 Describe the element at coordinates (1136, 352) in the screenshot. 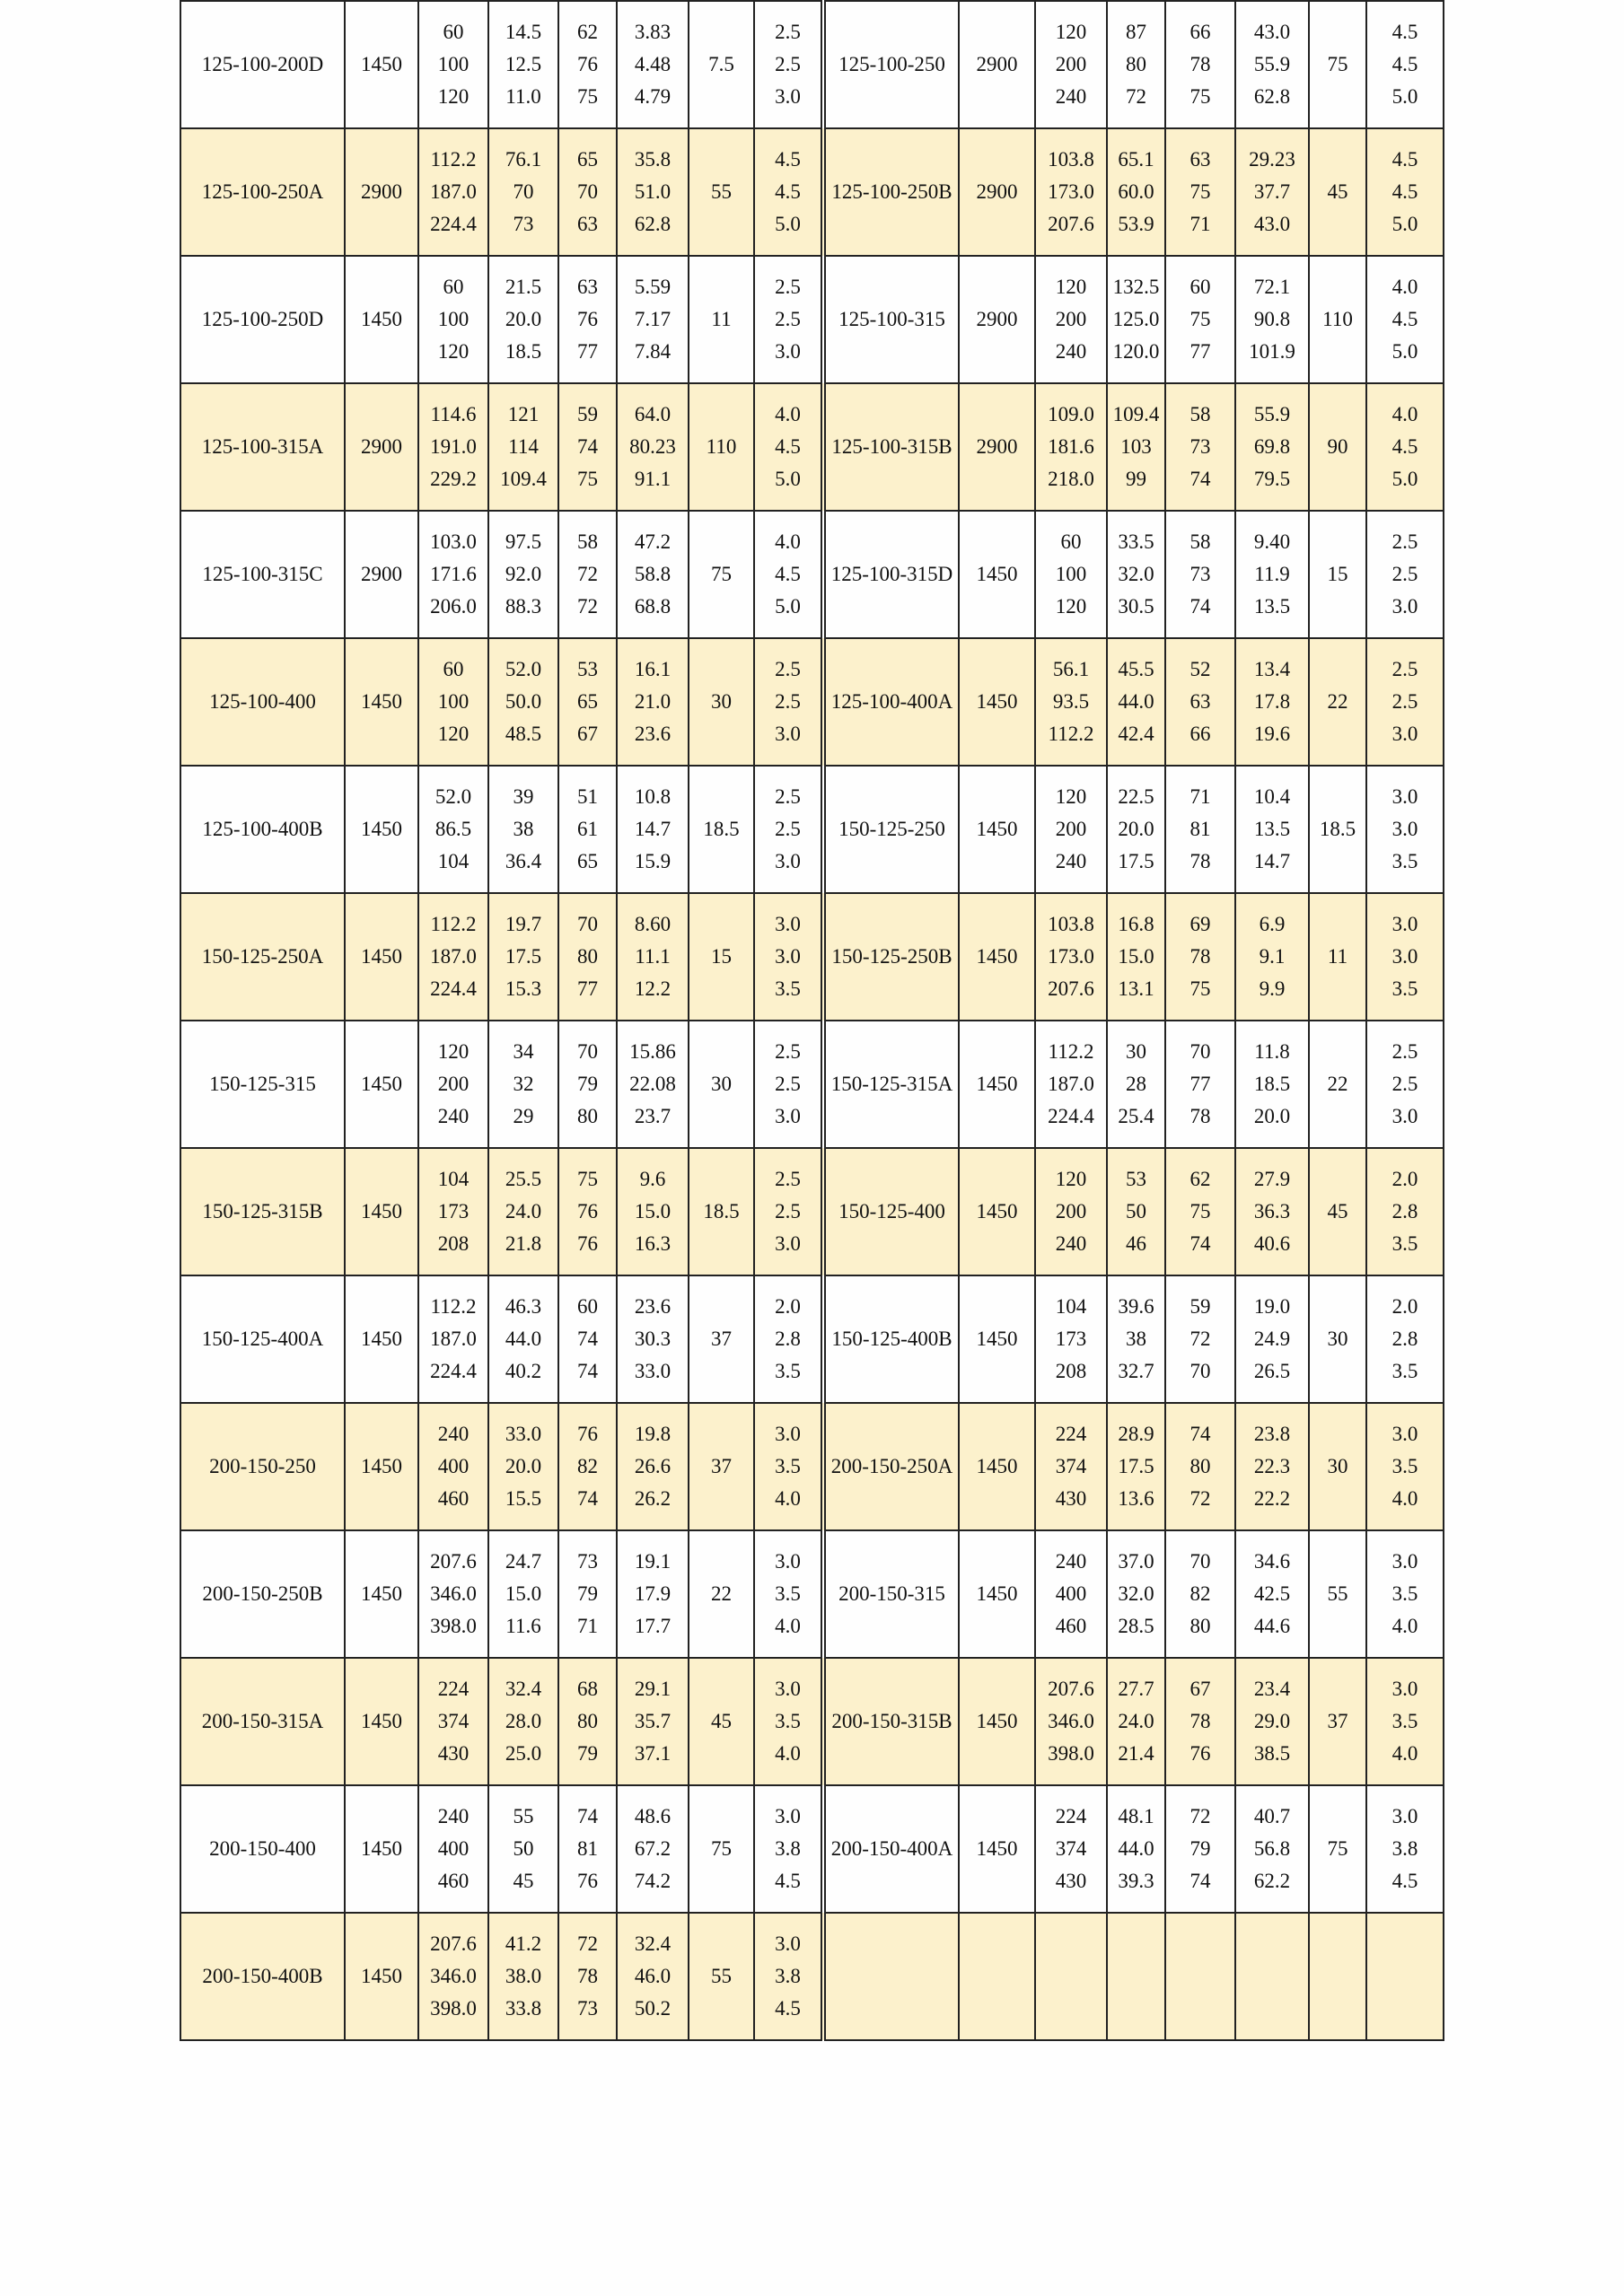

I see `head-cell-value: 120.0` at that location.